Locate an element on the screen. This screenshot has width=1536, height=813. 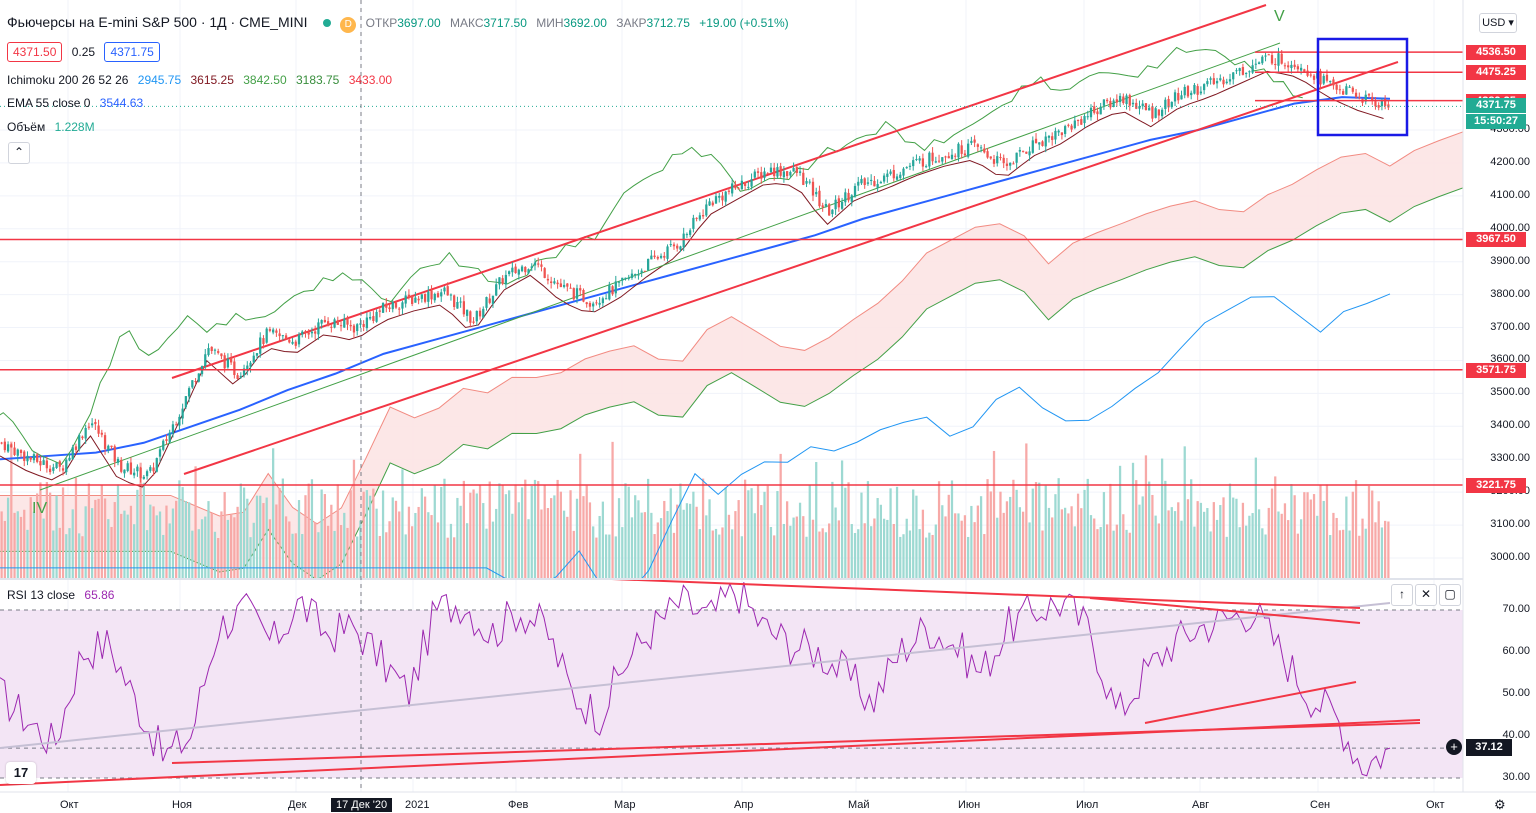
ema-value: 3544.63 is located at coordinates (121, 103).